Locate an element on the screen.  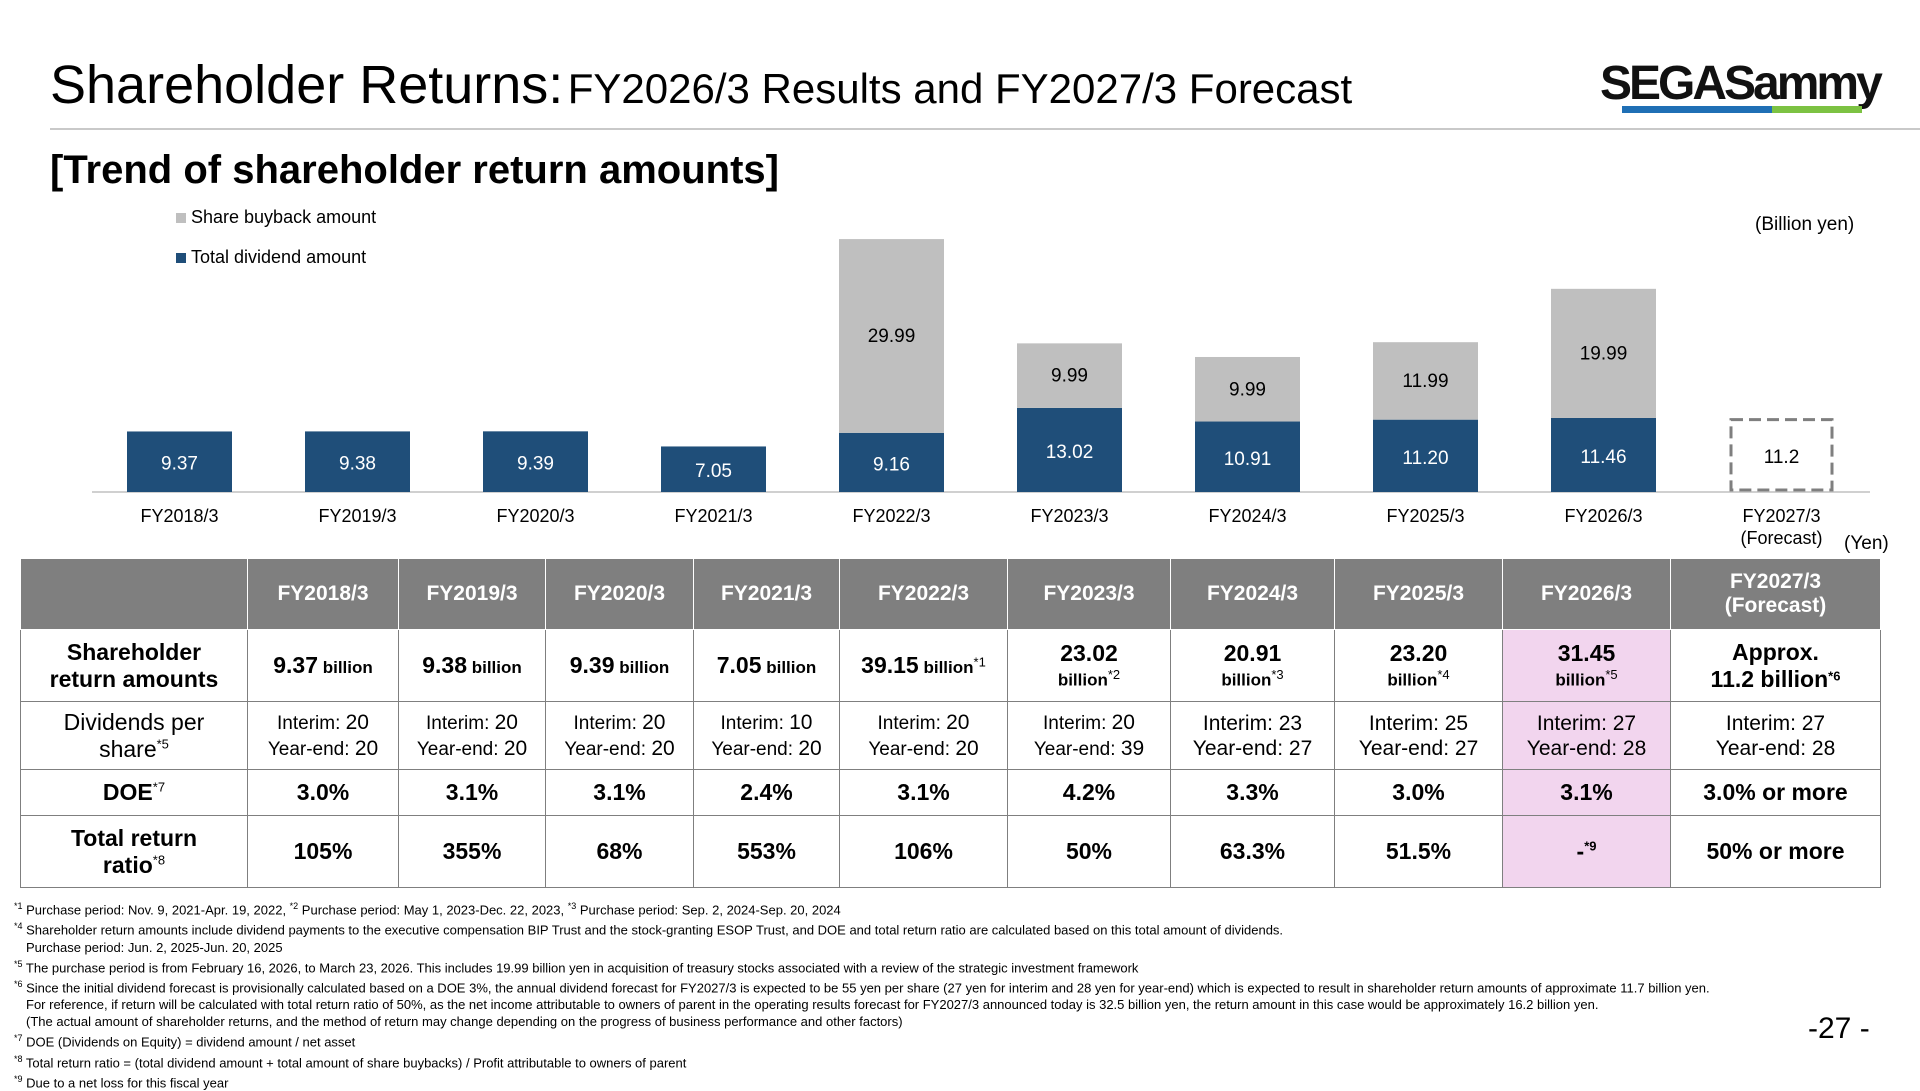
return-ratio-cell: 63.3% is located at coordinates (1252, 851).